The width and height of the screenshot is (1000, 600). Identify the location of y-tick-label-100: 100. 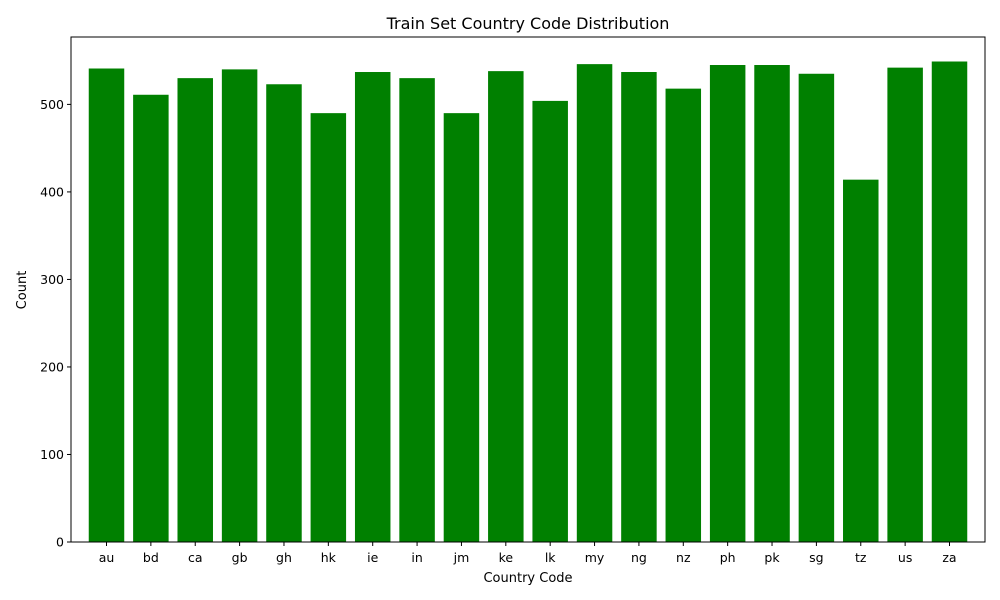
(52, 454).